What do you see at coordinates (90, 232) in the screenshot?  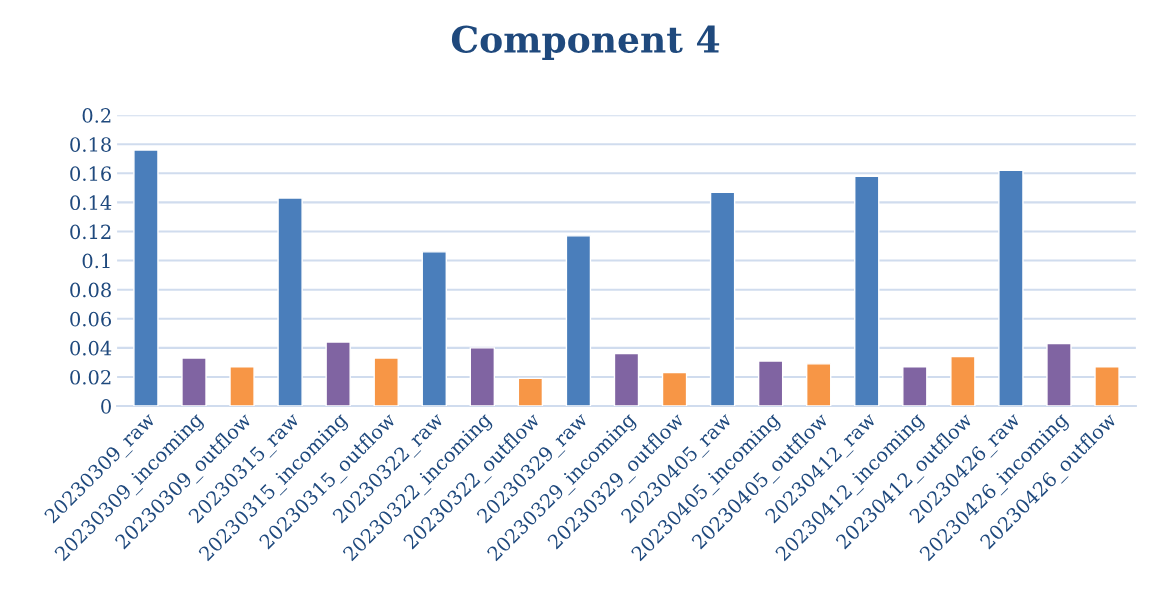 I see `y-tick-label: 0.12` at bounding box center [90, 232].